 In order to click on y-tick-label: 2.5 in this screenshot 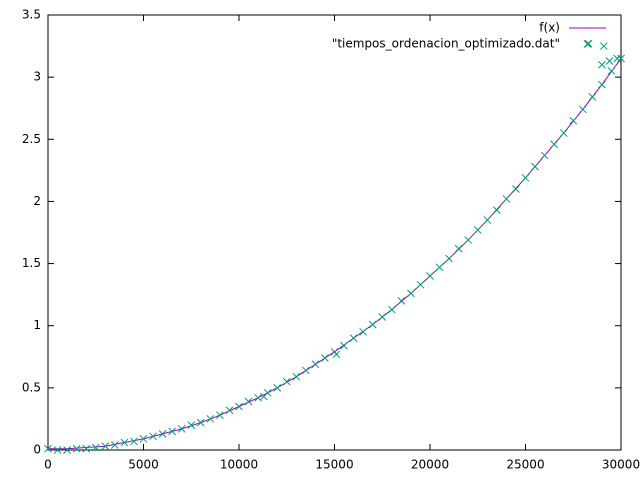, I will do `click(31, 139)`.